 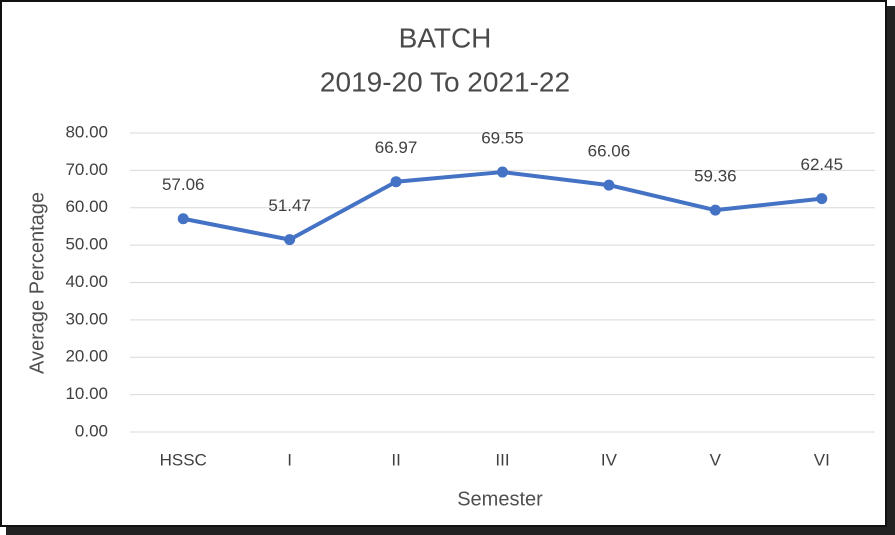 What do you see at coordinates (716, 459) in the screenshot?
I see `x-tick-label: V` at bounding box center [716, 459].